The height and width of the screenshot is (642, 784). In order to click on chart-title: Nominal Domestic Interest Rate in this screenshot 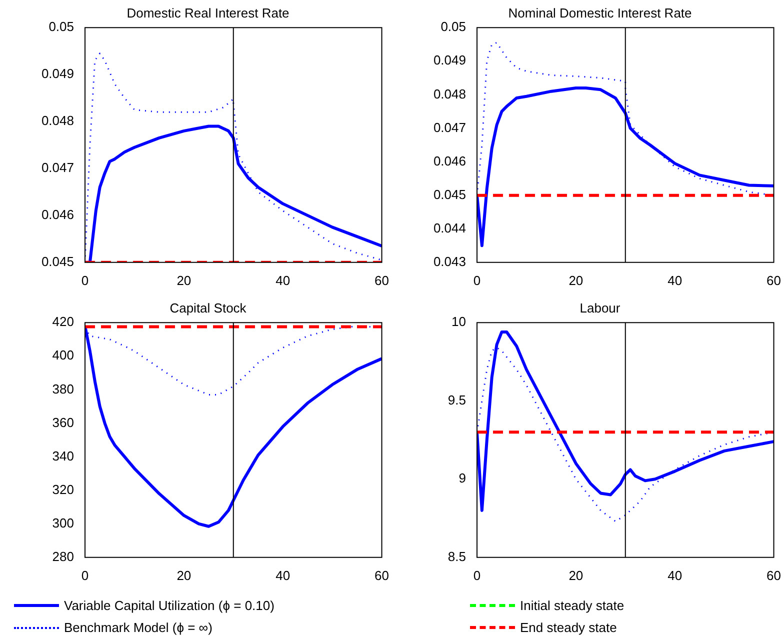, I will do `click(600, 12)`.